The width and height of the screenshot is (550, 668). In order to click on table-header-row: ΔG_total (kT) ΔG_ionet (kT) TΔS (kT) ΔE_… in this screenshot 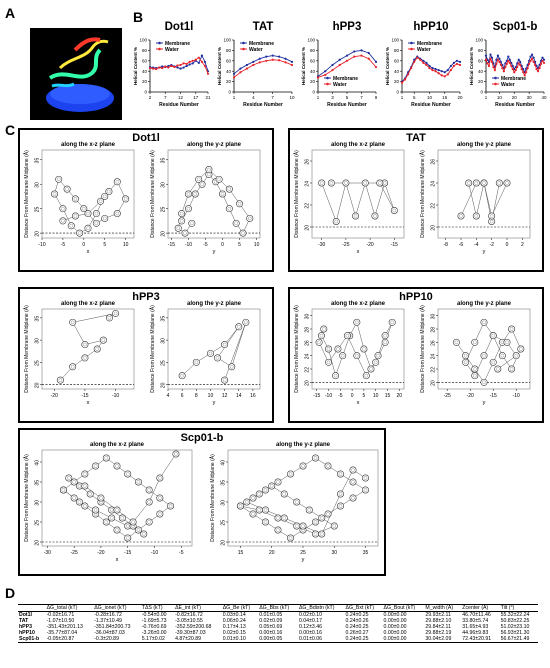, I will do `click(278, 608)`.